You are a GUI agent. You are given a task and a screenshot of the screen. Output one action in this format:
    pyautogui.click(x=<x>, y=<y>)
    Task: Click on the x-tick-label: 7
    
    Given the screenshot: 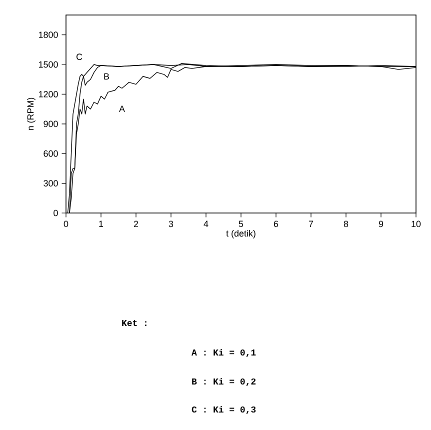 What is the action you would take?
    pyautogui.click(x=311, y=223)
    